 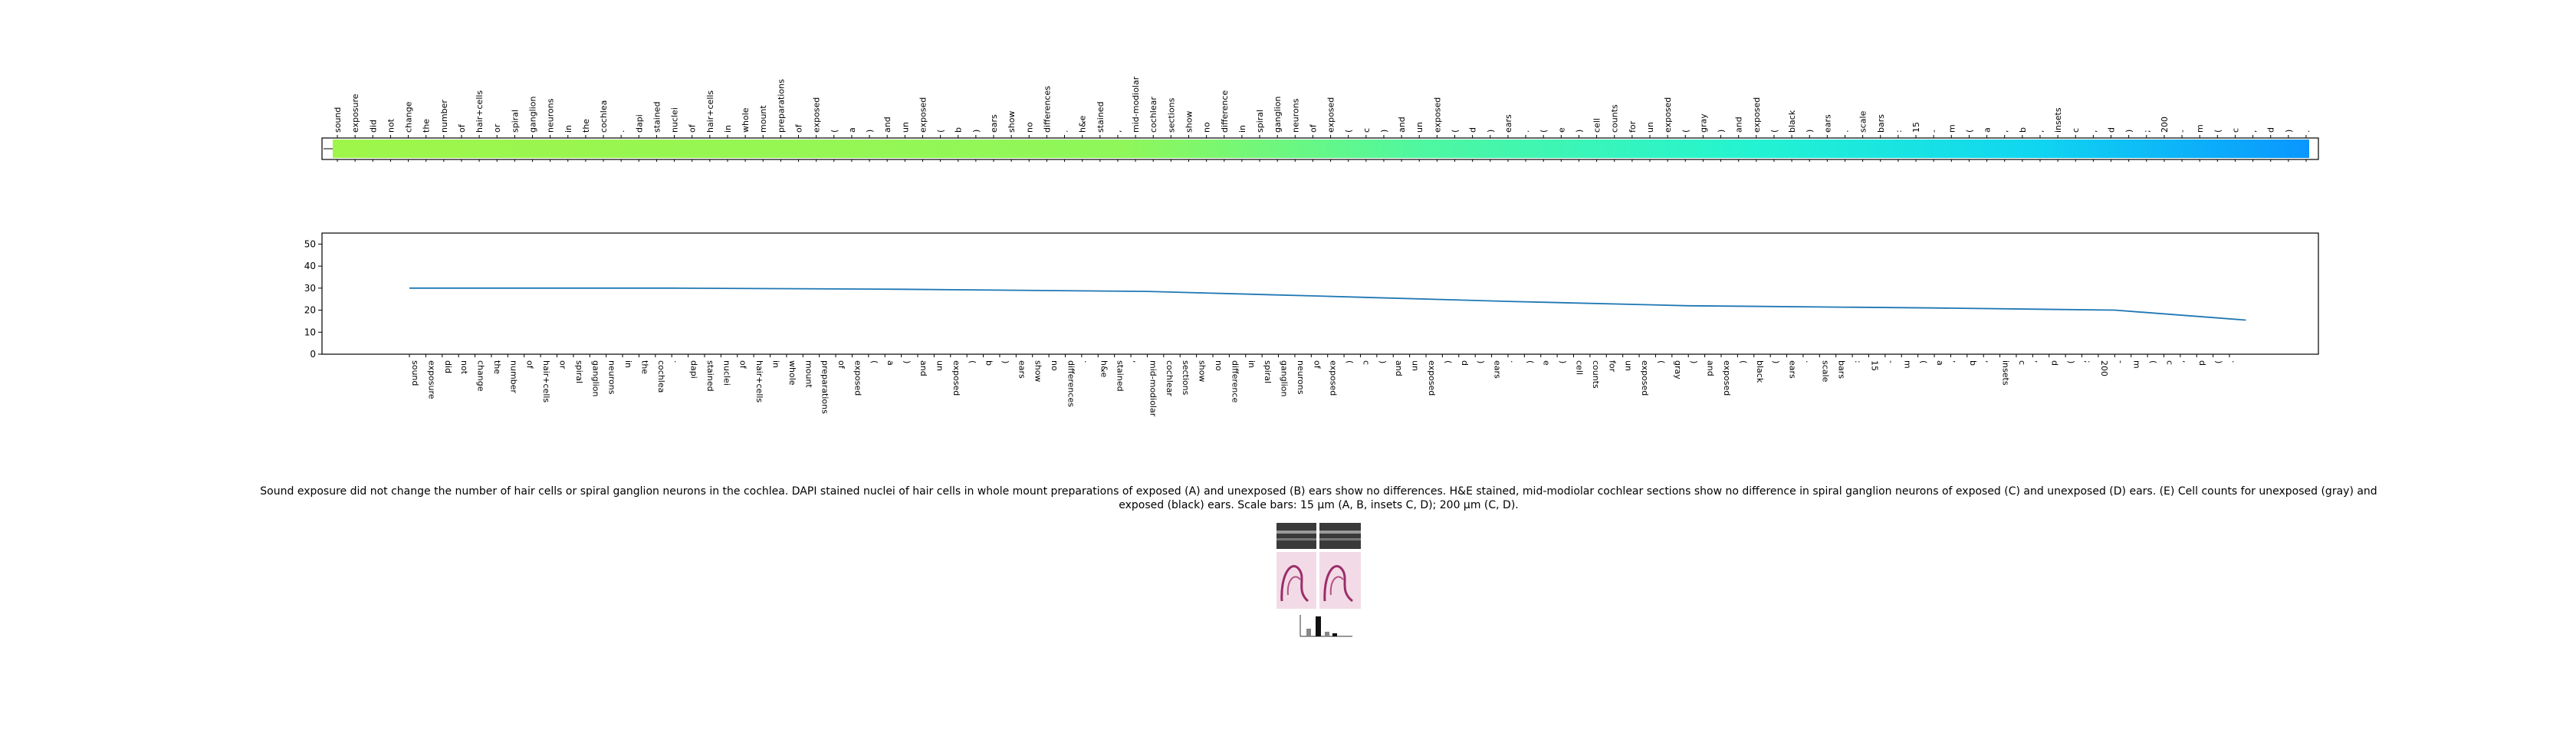 I want to click on x-tick-label: scale, so click(x=1825, y=372).